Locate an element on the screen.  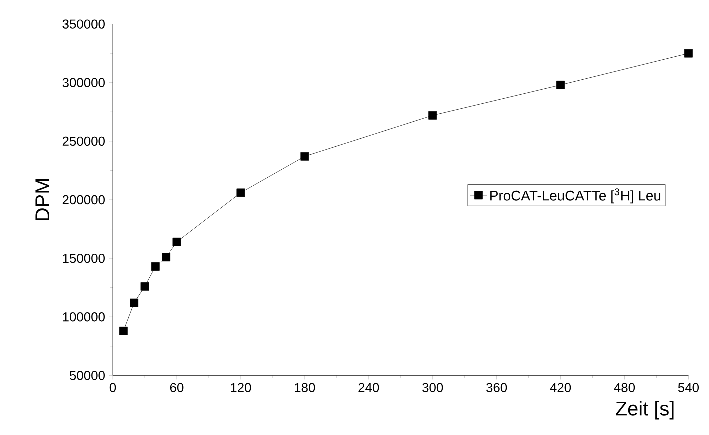
x-axis-title: Zeit [s] is located at coordinates (645, 410).